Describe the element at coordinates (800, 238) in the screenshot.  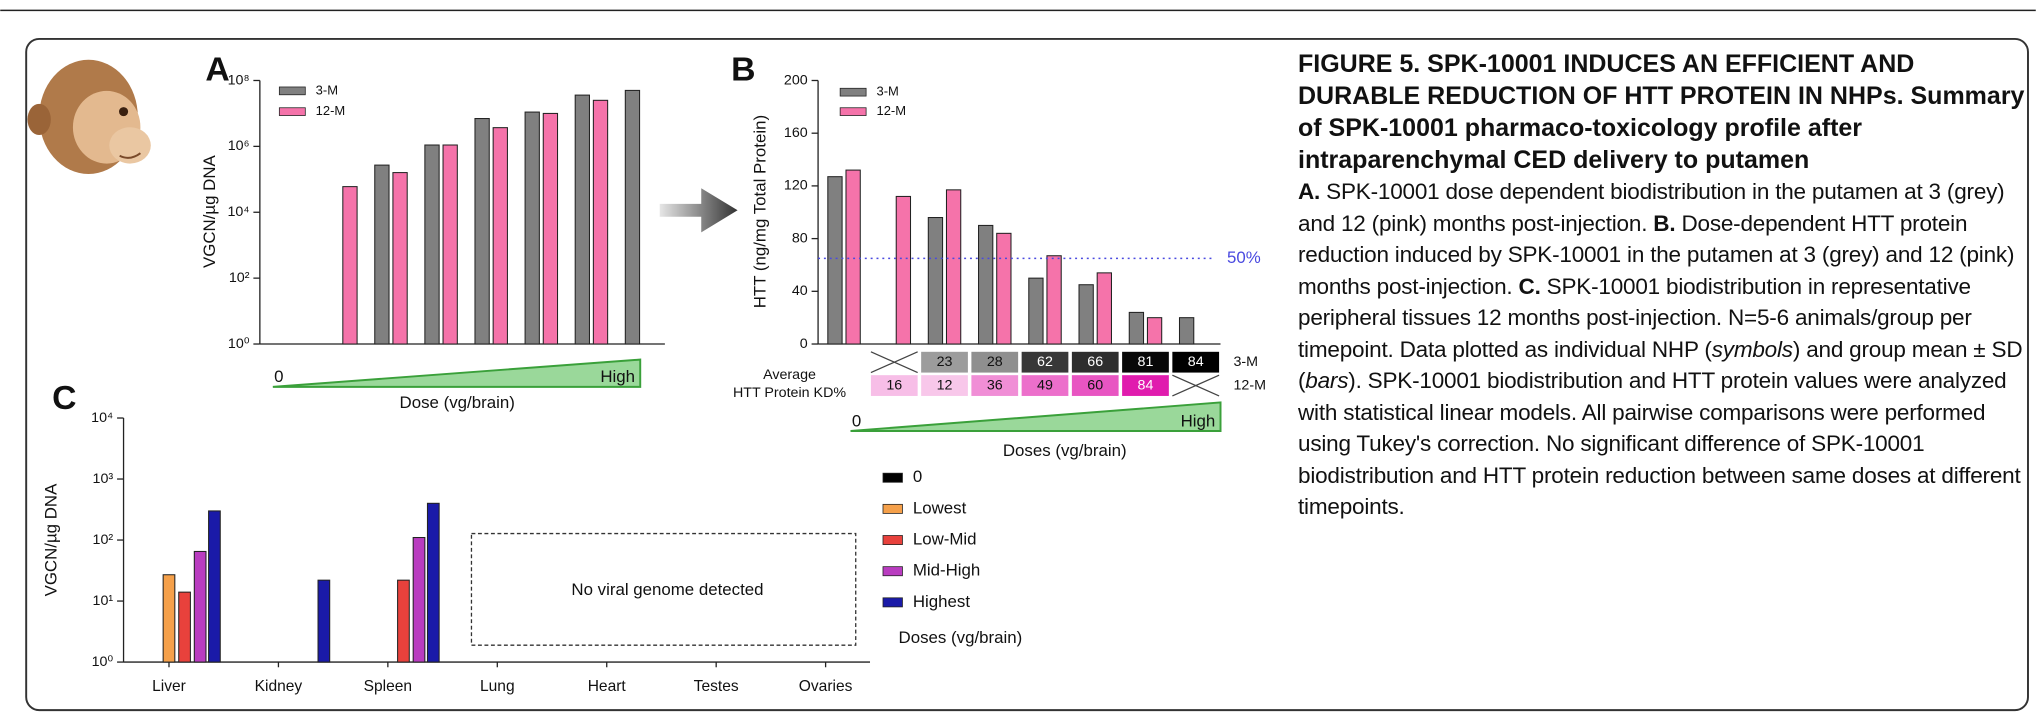
I see `y-tick-label: 80` at that location.